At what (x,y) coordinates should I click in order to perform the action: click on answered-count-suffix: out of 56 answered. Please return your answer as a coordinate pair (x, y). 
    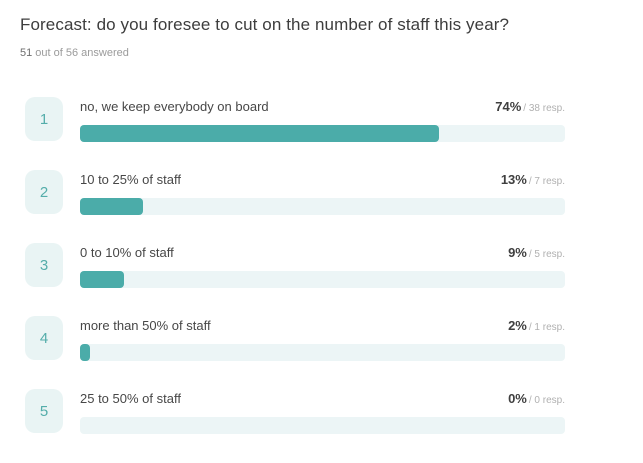
    Looking at the image, I should click on (80, 53).